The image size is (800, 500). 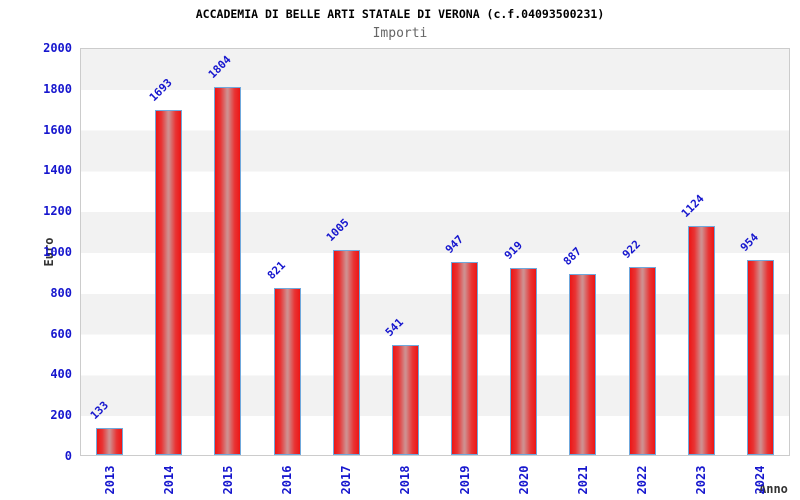 I want to click on bar-2020, so click(x=524, y=361).